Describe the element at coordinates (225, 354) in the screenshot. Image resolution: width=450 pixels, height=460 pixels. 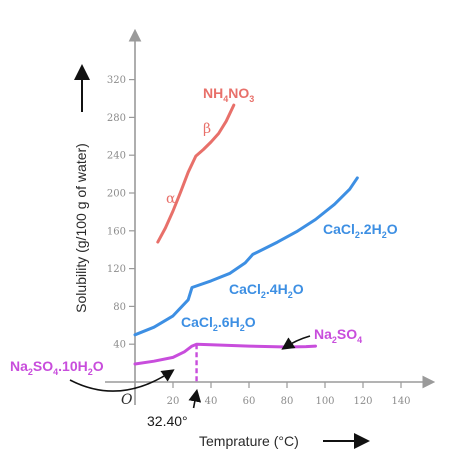
I see `na2so4-line` at that location.